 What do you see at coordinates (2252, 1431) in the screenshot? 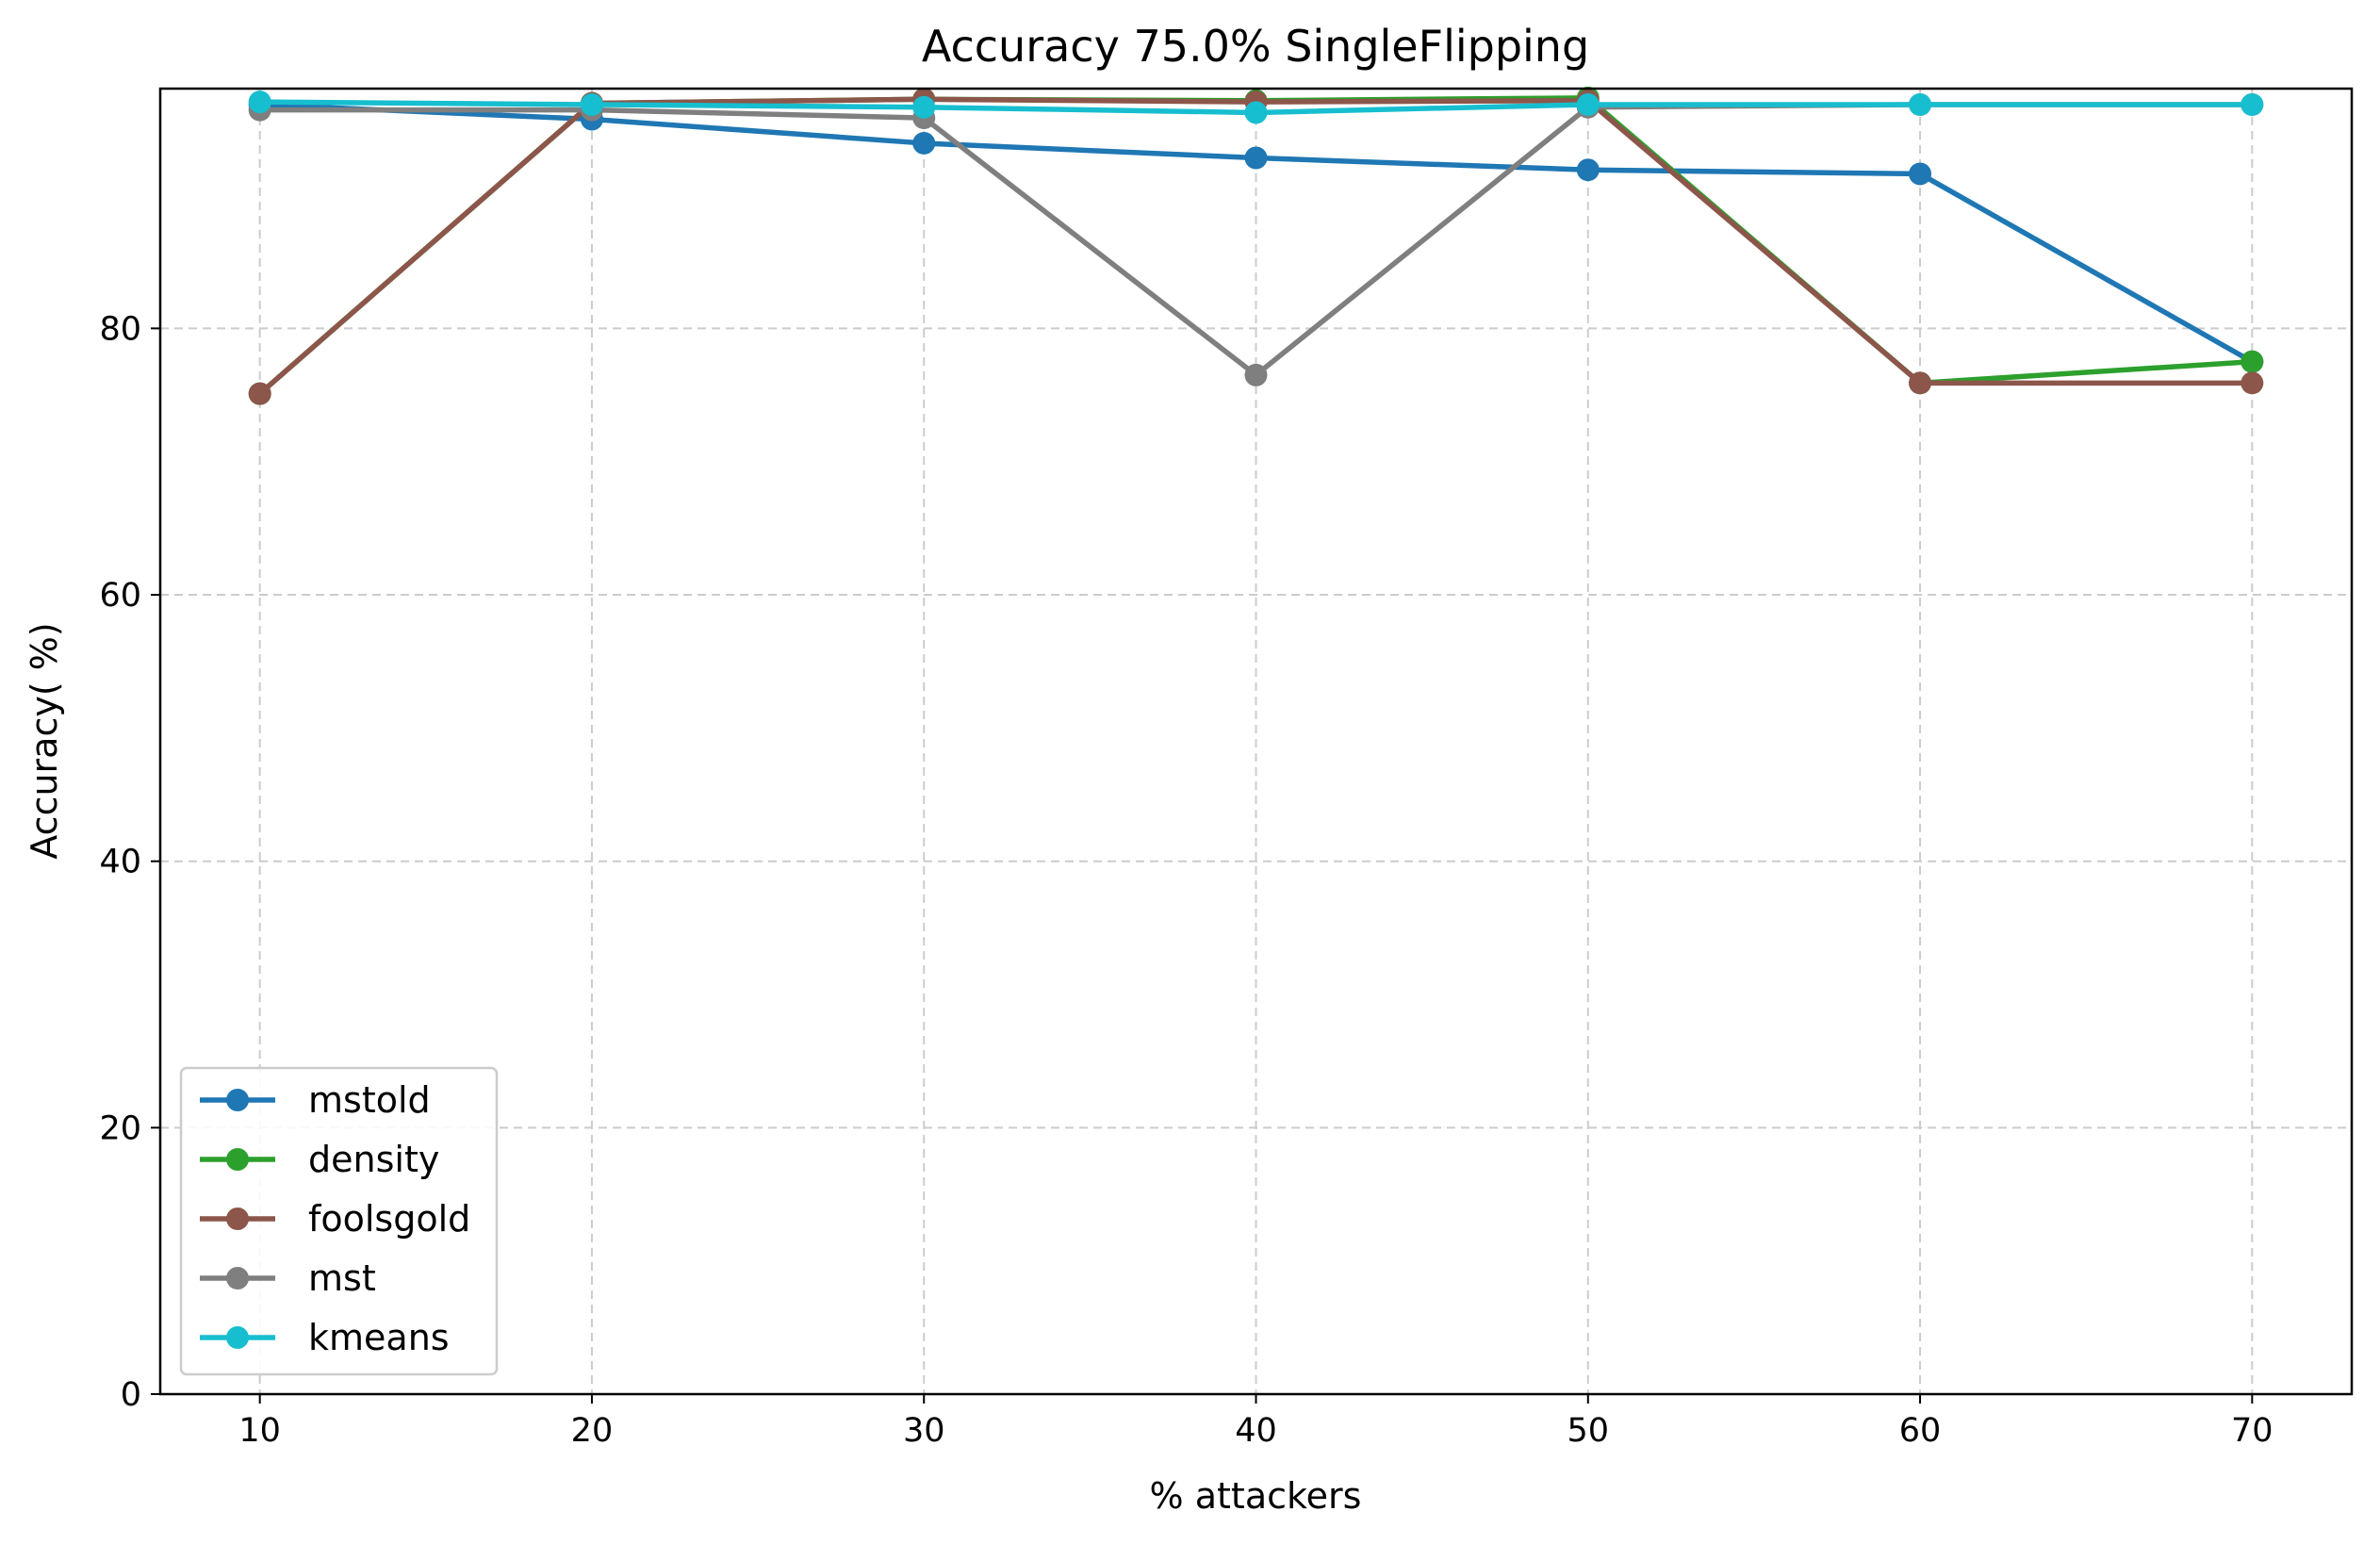
I see `x-tick-label: 70` at bounding box center [2252, 1431].